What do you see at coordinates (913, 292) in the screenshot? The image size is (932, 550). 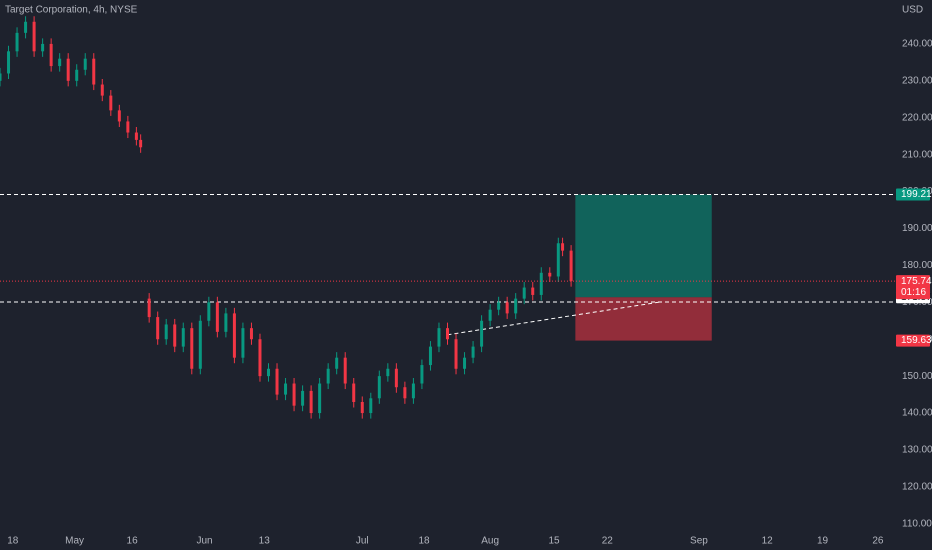 I see `price-countdown: 01:16` at bounding box center [913, 292].